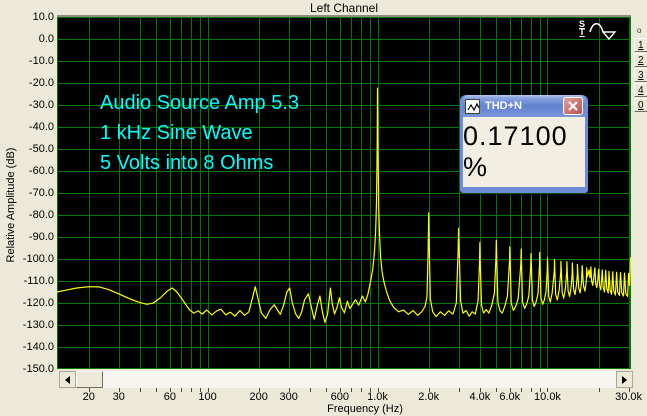  I want to click on y-tick-label: -40.0, so click(41, 127).